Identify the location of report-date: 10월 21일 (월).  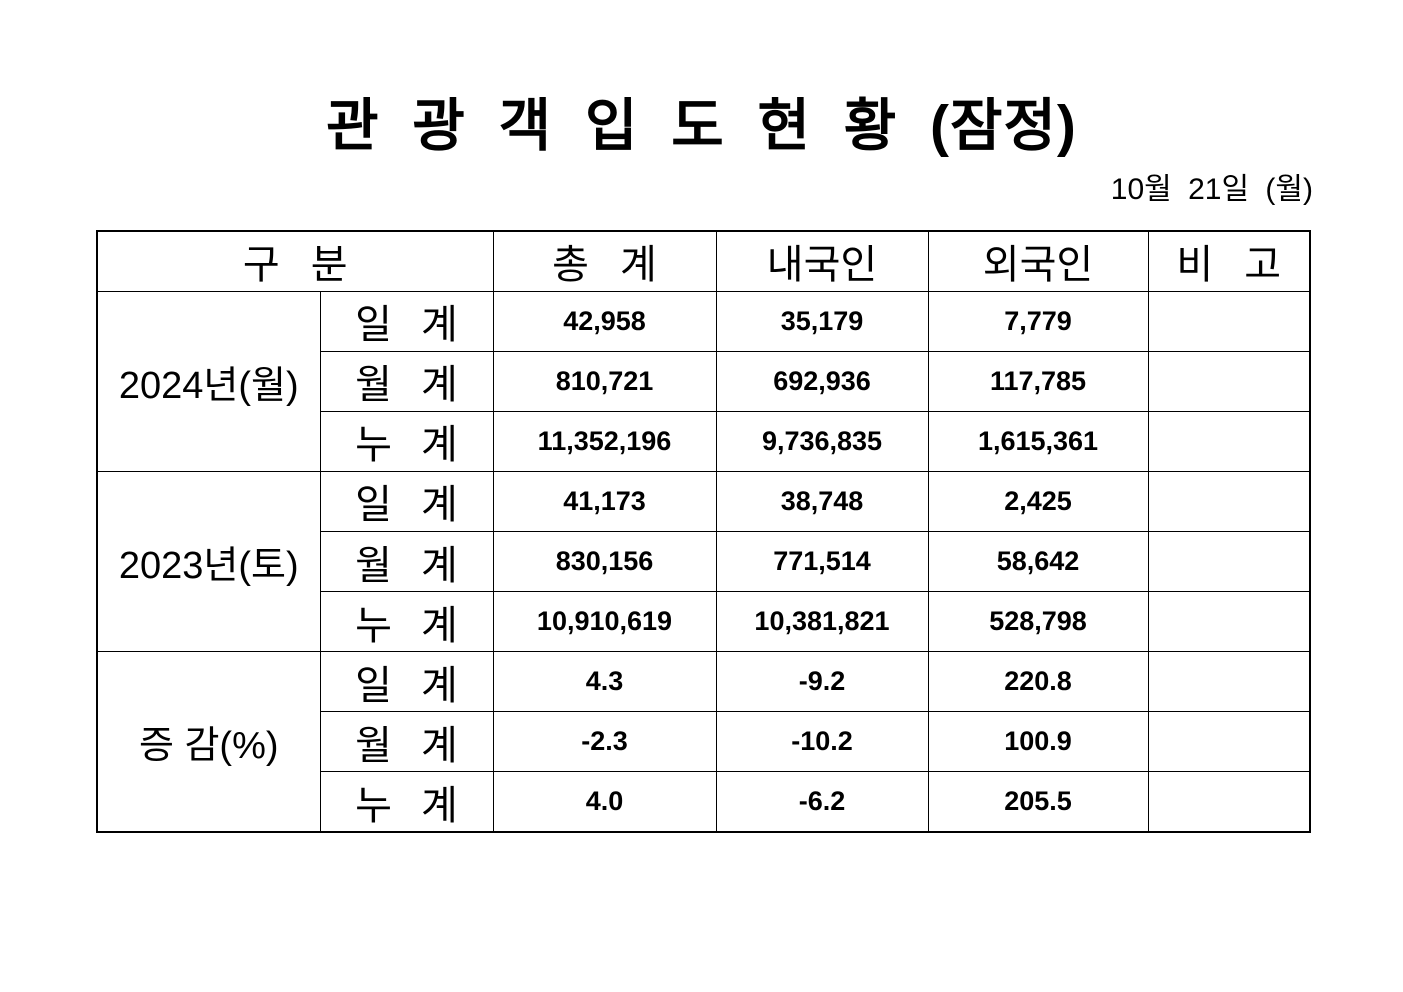
(1211, 189).